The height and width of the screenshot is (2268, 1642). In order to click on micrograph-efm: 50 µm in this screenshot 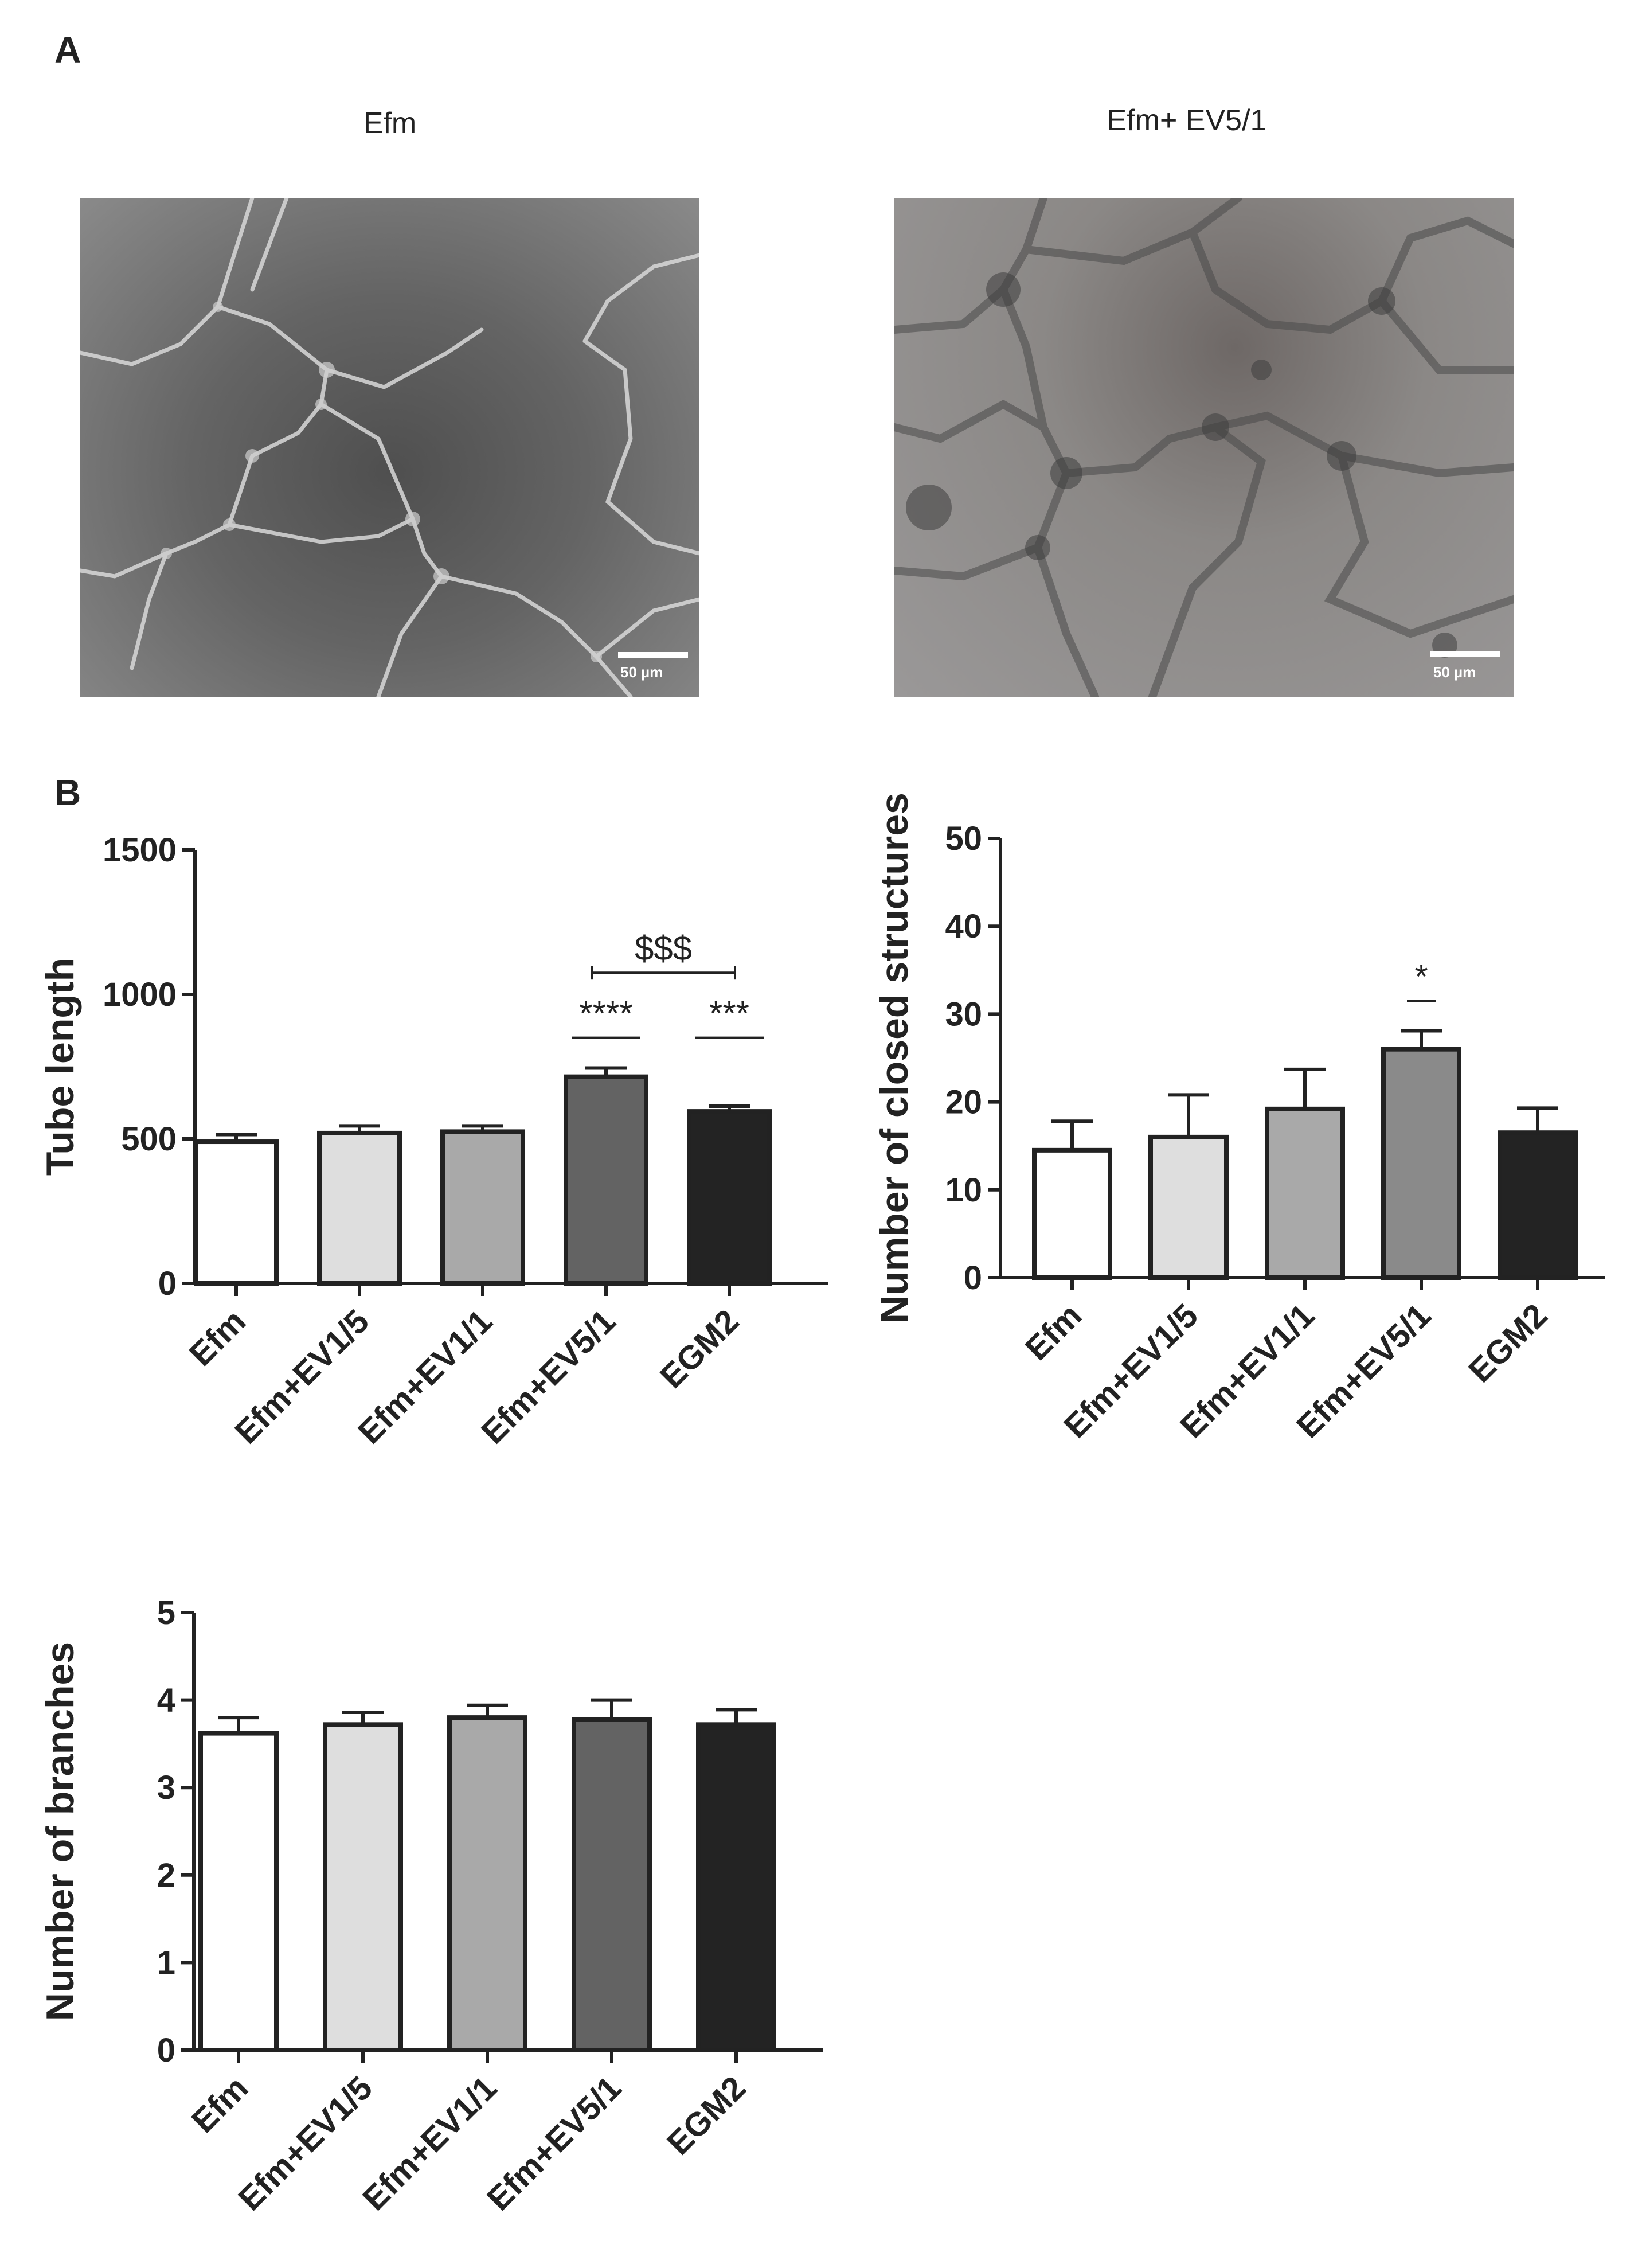, I will do `click(389, 448)`.